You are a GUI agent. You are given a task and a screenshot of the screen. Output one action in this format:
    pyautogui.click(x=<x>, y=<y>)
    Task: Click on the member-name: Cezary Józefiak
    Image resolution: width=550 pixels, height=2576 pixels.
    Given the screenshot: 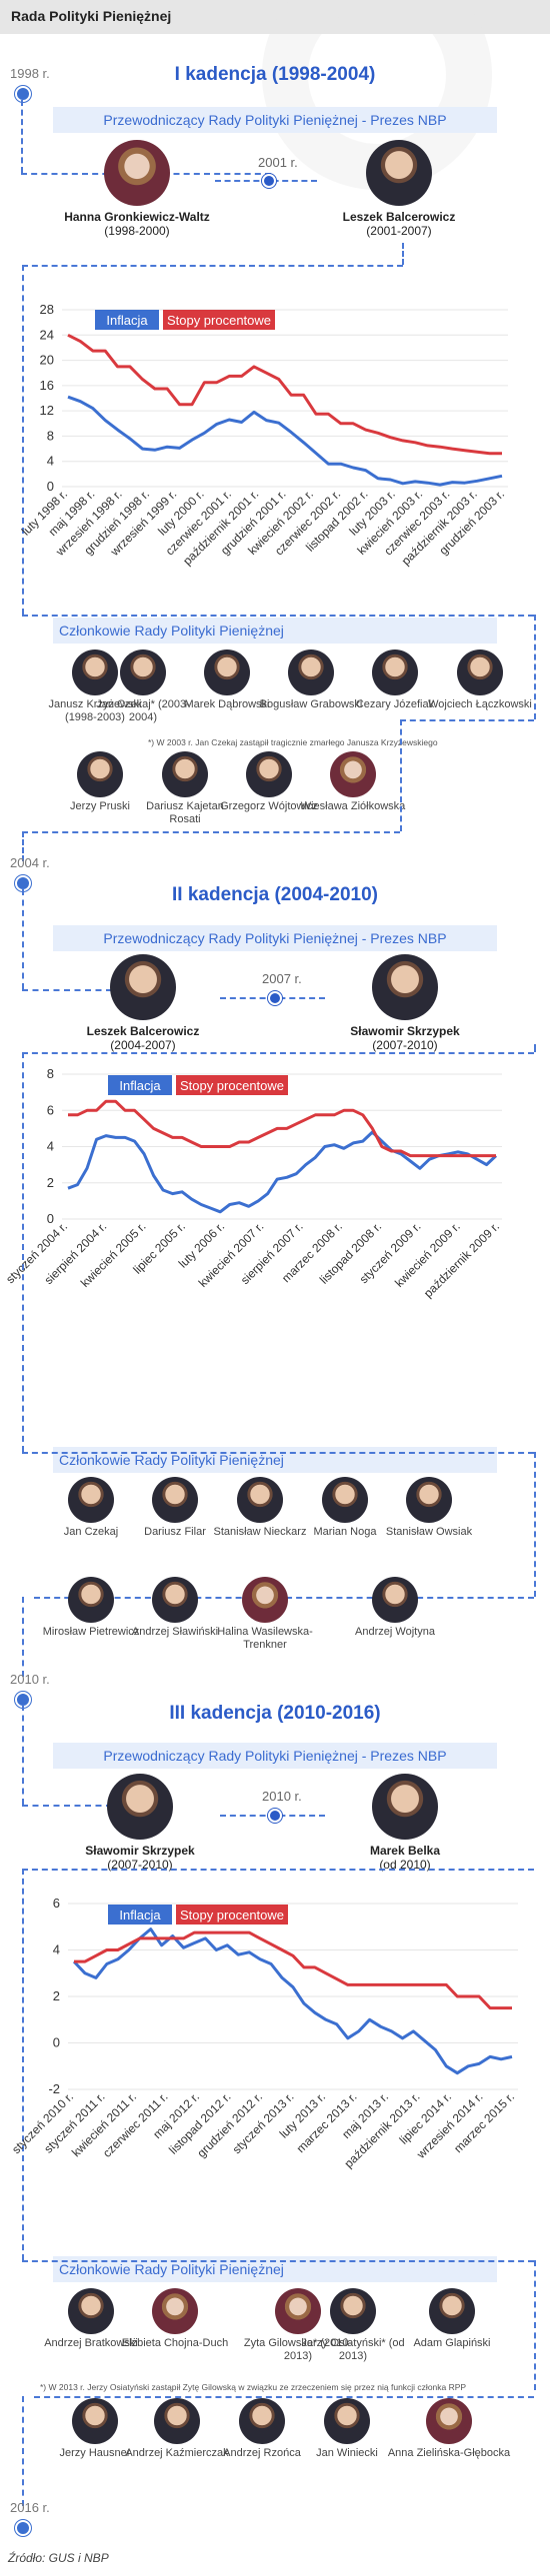 What is the action you would take?
    pyautogui.click(x=395, y=704)
    